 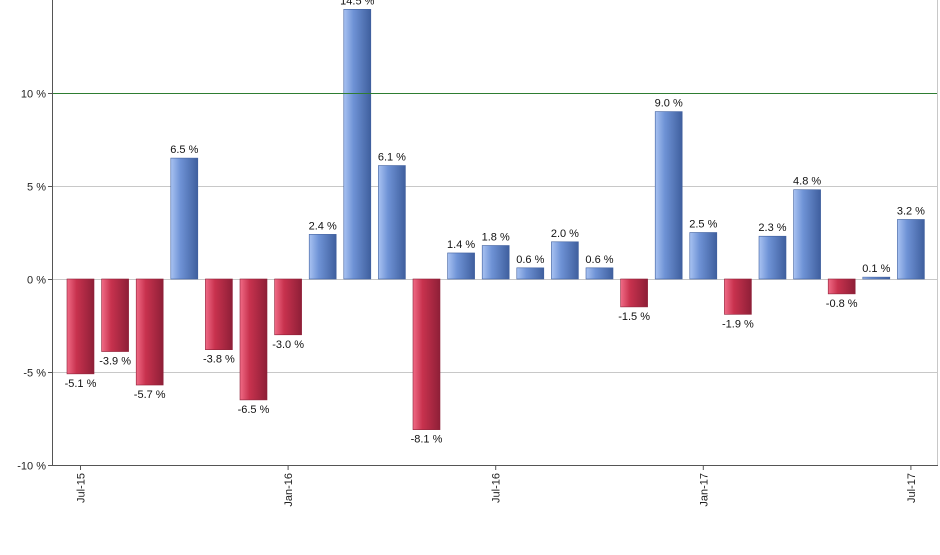 I want to click on data-label-Nov-15: -3.8 %, so click(x=219, y=360).